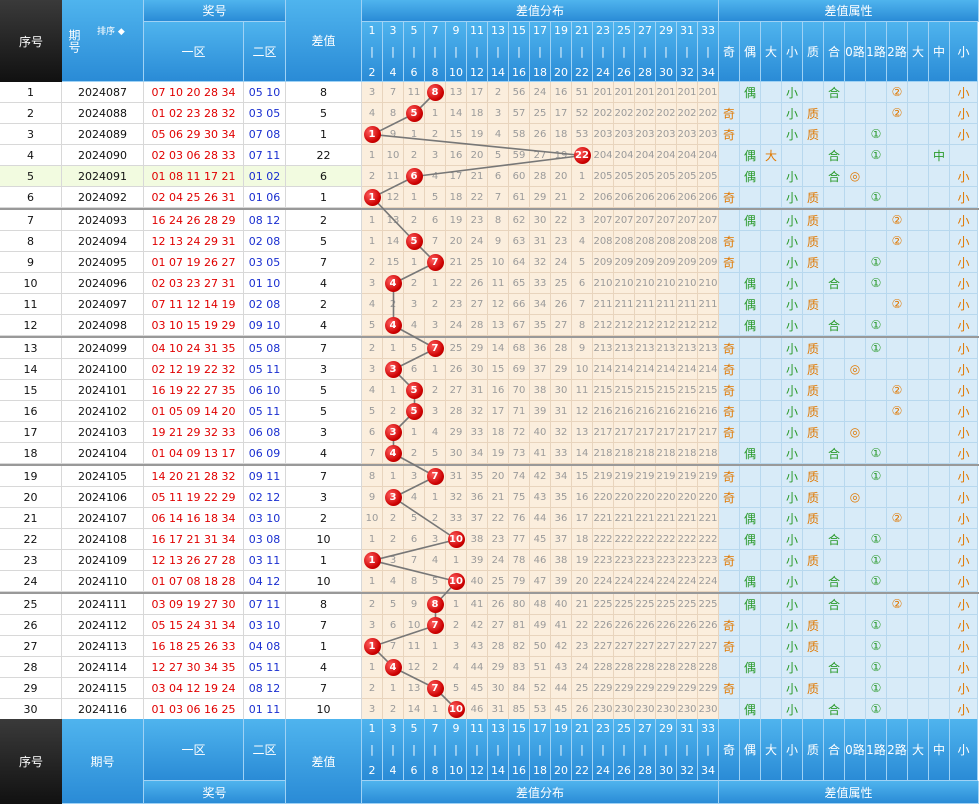 Image resolution: width=979 pixels, height=804 pixels. I want to click on dist-cell: 38, so click(540, 390).